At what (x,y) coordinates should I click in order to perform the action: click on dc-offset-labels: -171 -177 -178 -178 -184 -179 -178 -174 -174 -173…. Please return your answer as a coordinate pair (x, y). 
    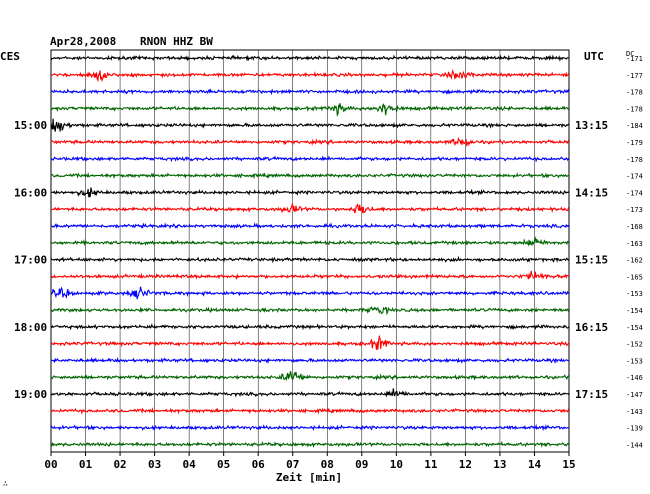
    Looking at the image, I should click on (634, 252).